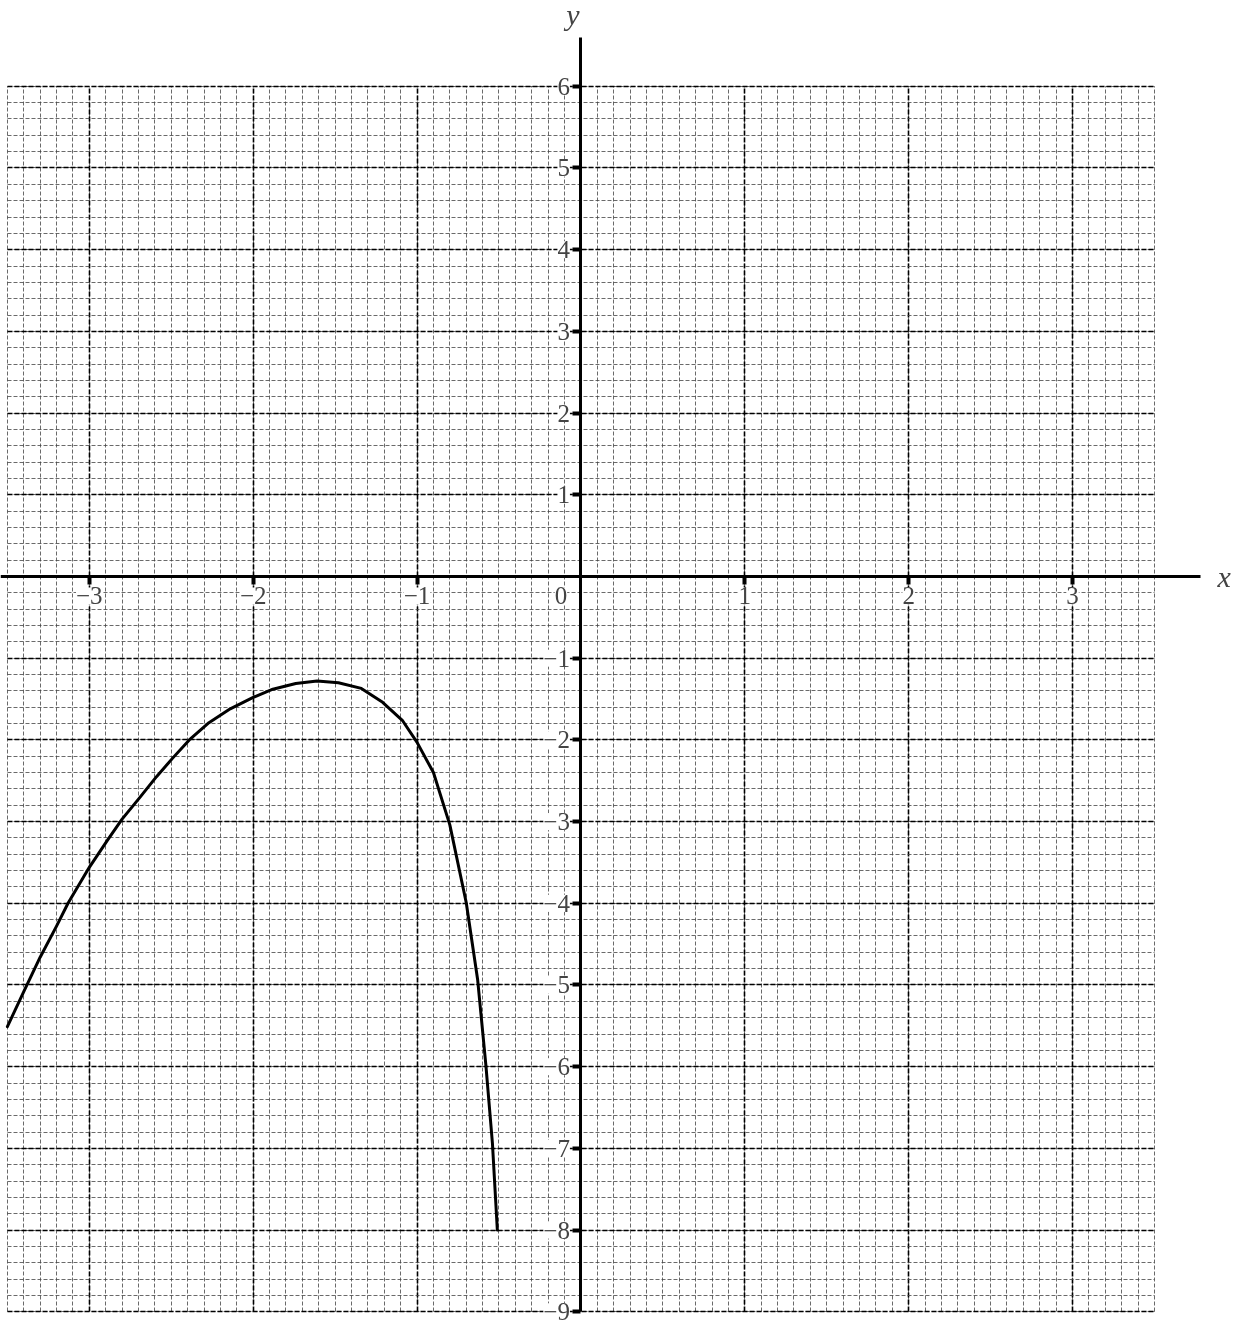  I want to click on x-tick-label: 3, so click(1072, 596).